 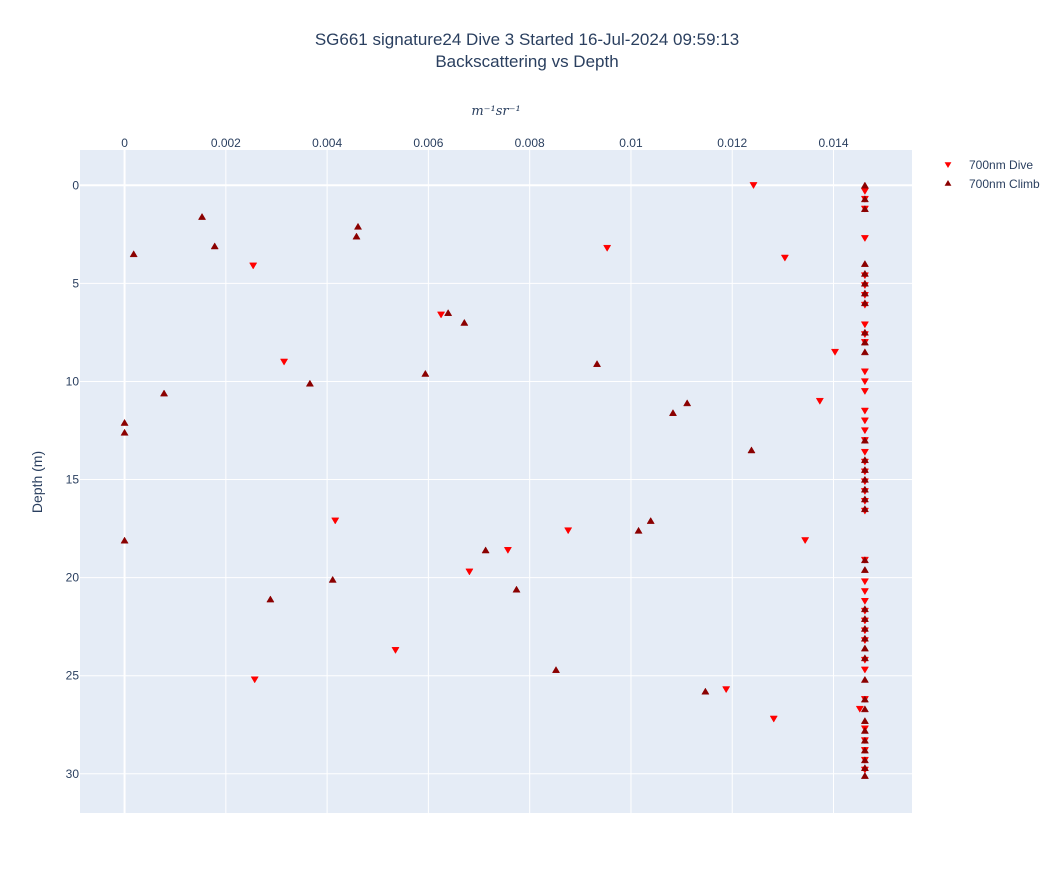 I want to click on legend: 700nm Dive 700nm Climb, so click(x=992, y=174).